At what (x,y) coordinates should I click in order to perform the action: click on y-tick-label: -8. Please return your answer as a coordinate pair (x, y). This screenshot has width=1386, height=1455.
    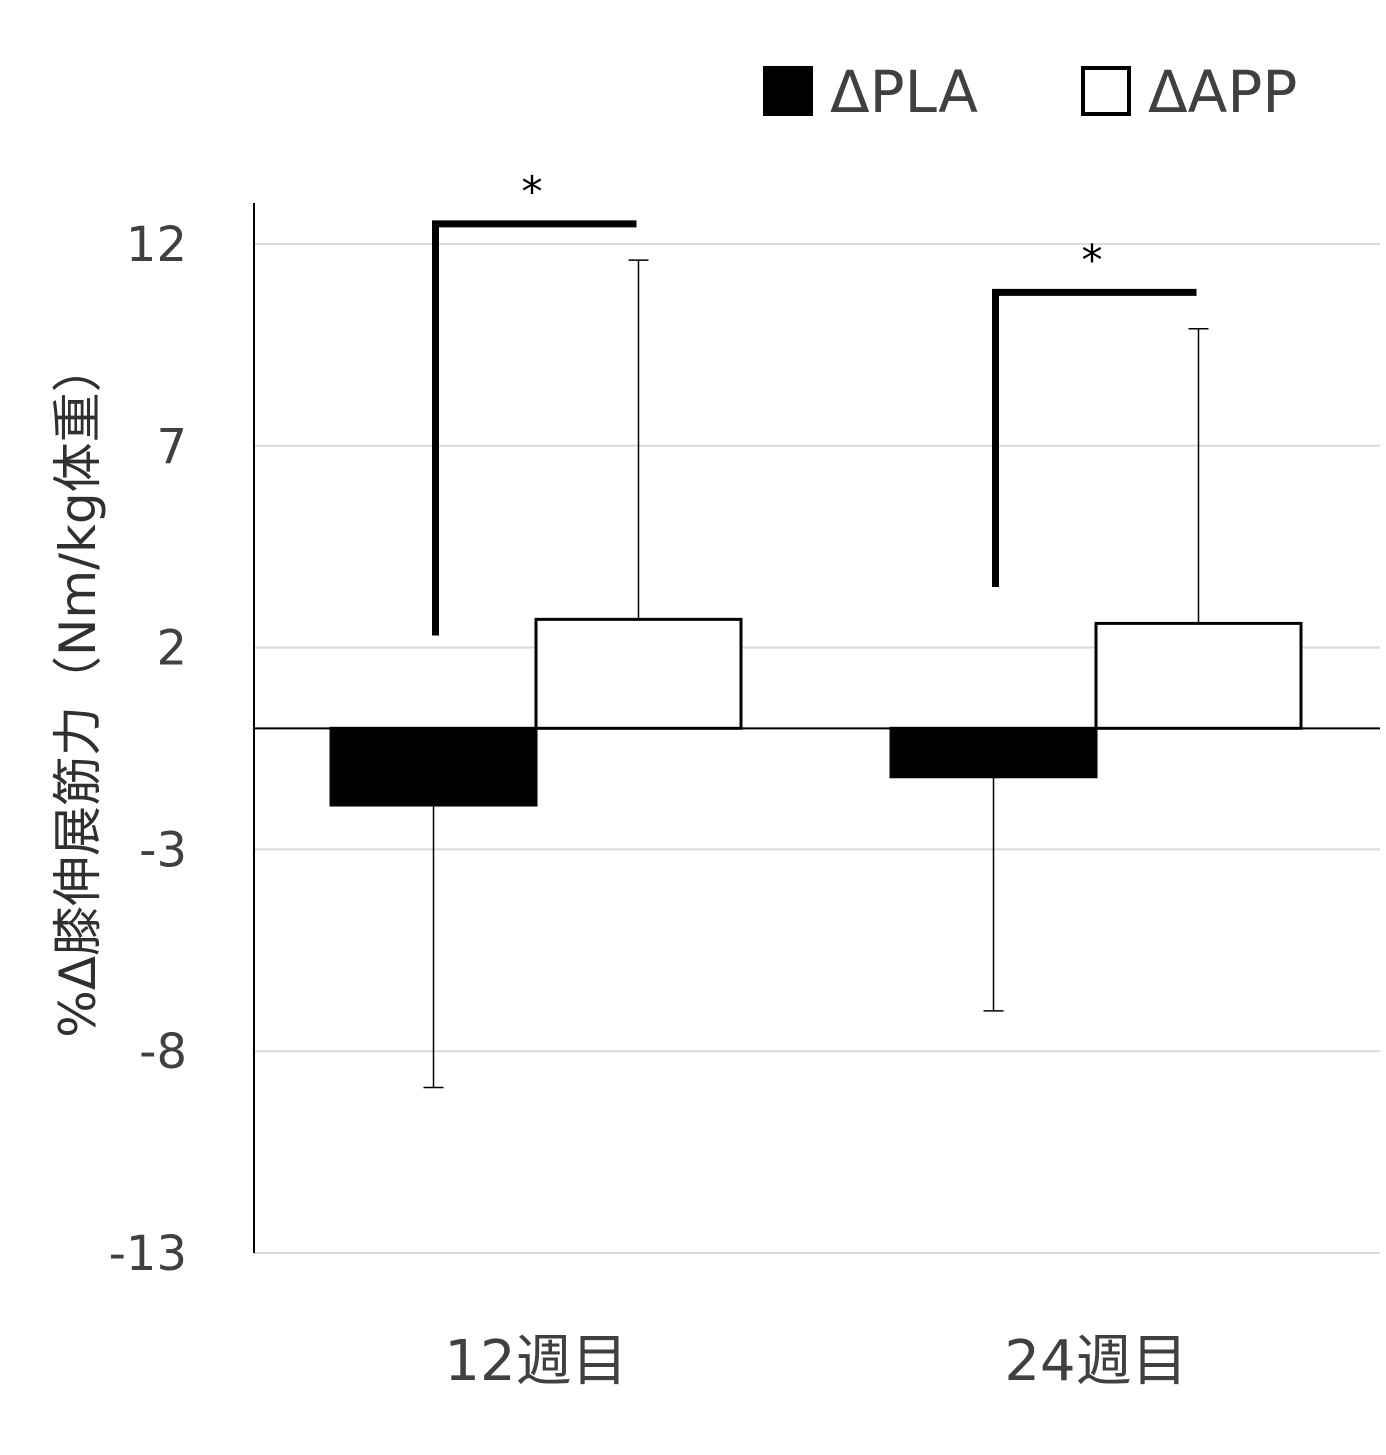
    Looking at the image, I should click on (163, 1052).